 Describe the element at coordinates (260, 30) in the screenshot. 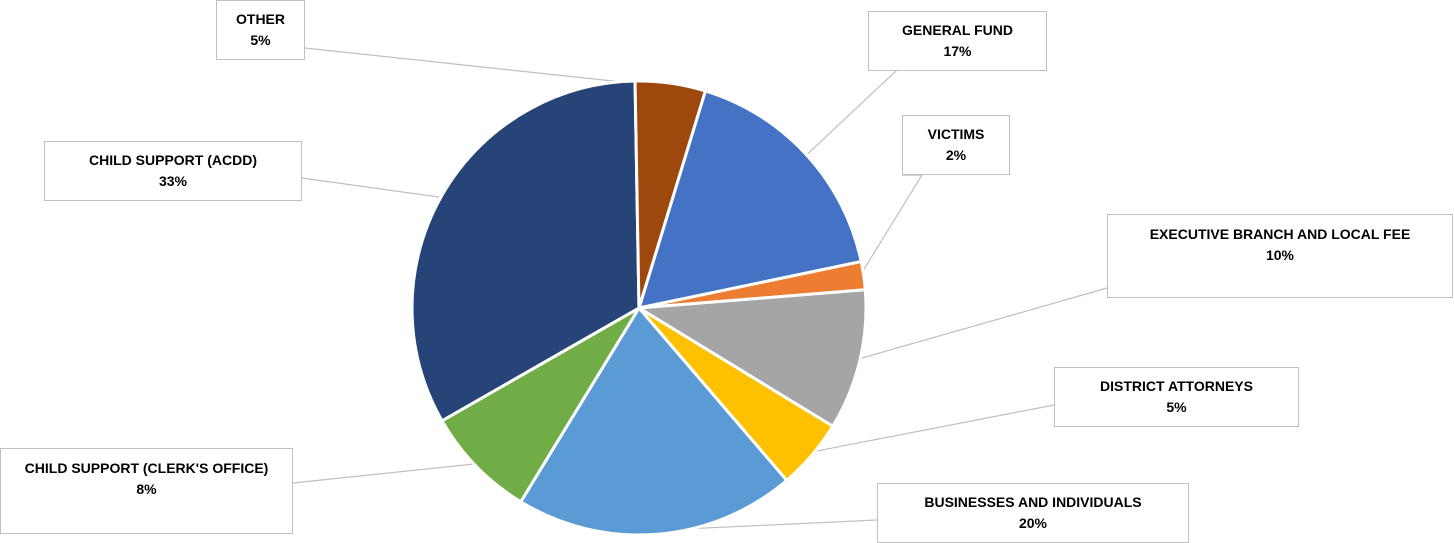

I see `label-other: OTHER 5%` at that location.